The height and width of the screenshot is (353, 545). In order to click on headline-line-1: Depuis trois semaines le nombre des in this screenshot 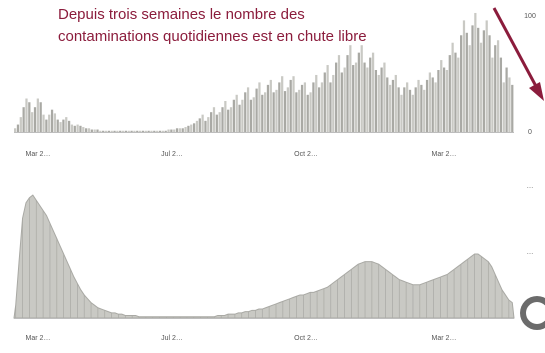, I will do `click(181, 14)`.